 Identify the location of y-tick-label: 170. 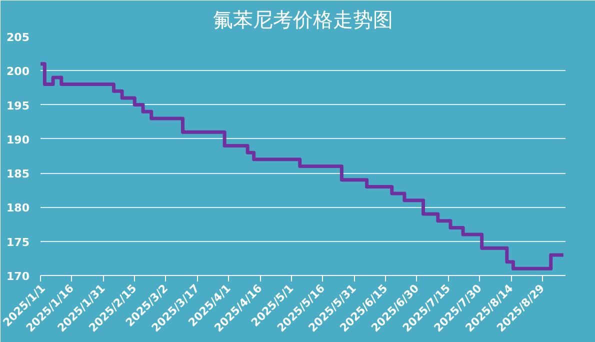
(18, 276).